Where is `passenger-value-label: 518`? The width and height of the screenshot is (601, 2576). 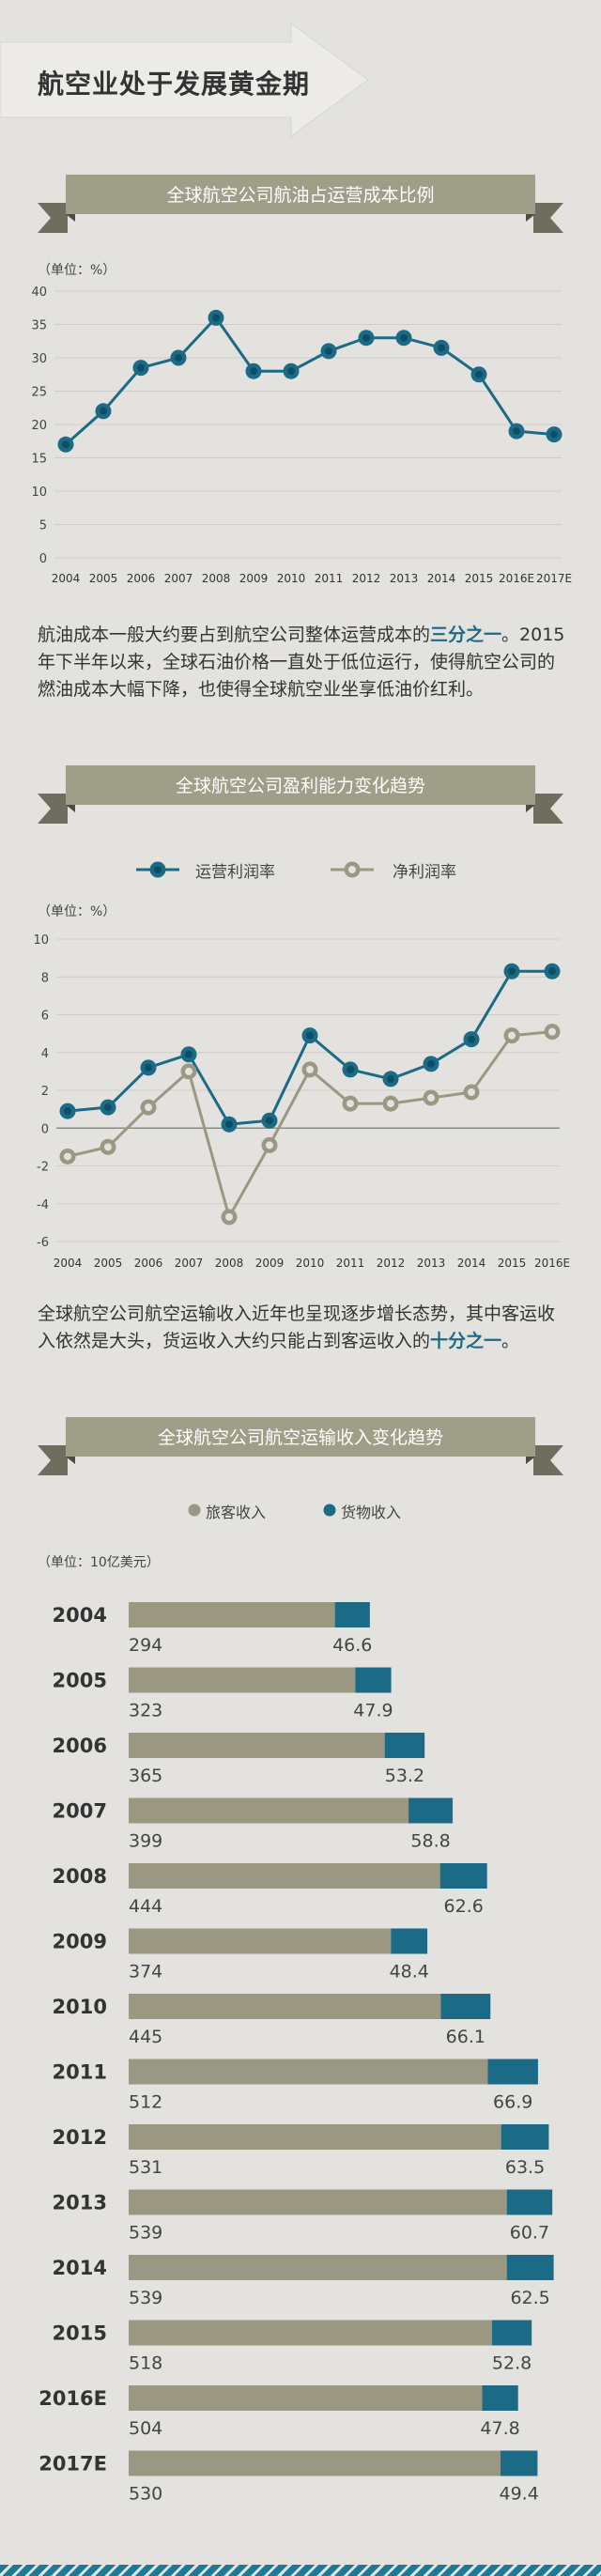 passenger-value-label: 518 is located at coordinates (145, 2363).